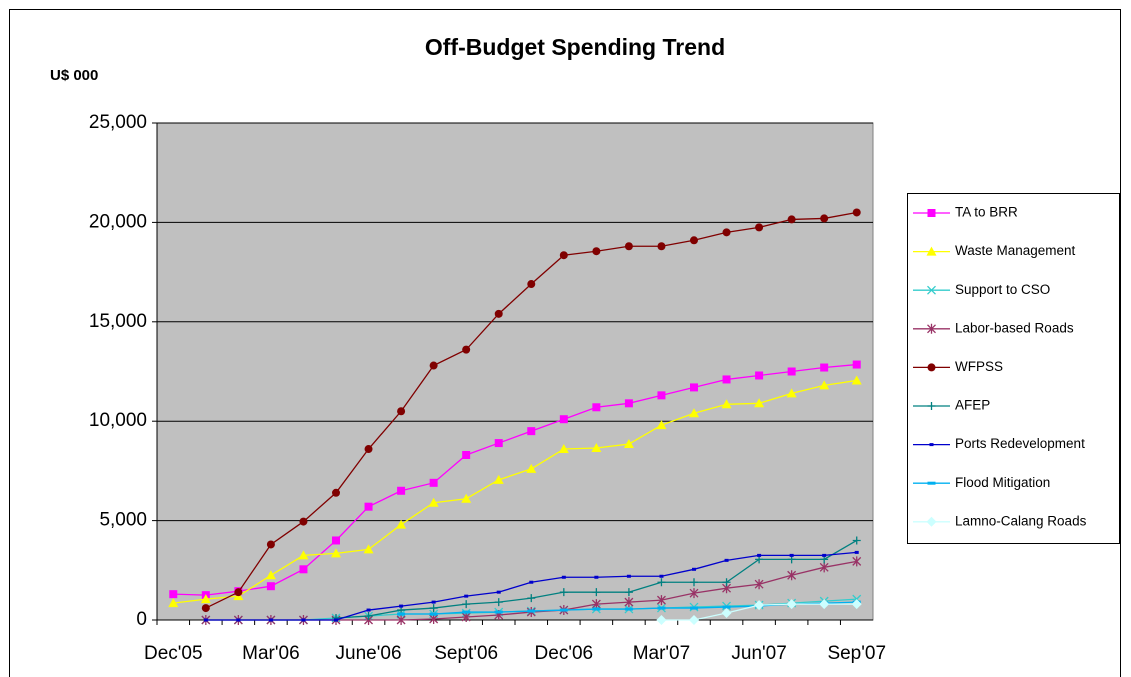 This screenshot has width=1131, height=677. Describe the element at coordinates (564, 653) in the screenshot. I see `x-tick-label: Dec'06` at that location.